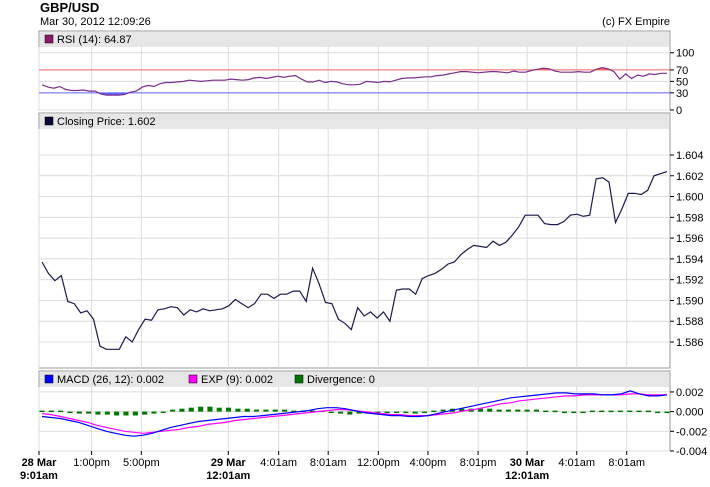 This screenshot has height=487, width=710. Describe the element at coordinates (110, 380) in the screenshot. I see `macd-legend-0-text: MACD (26, 12): 0.002` at that location.